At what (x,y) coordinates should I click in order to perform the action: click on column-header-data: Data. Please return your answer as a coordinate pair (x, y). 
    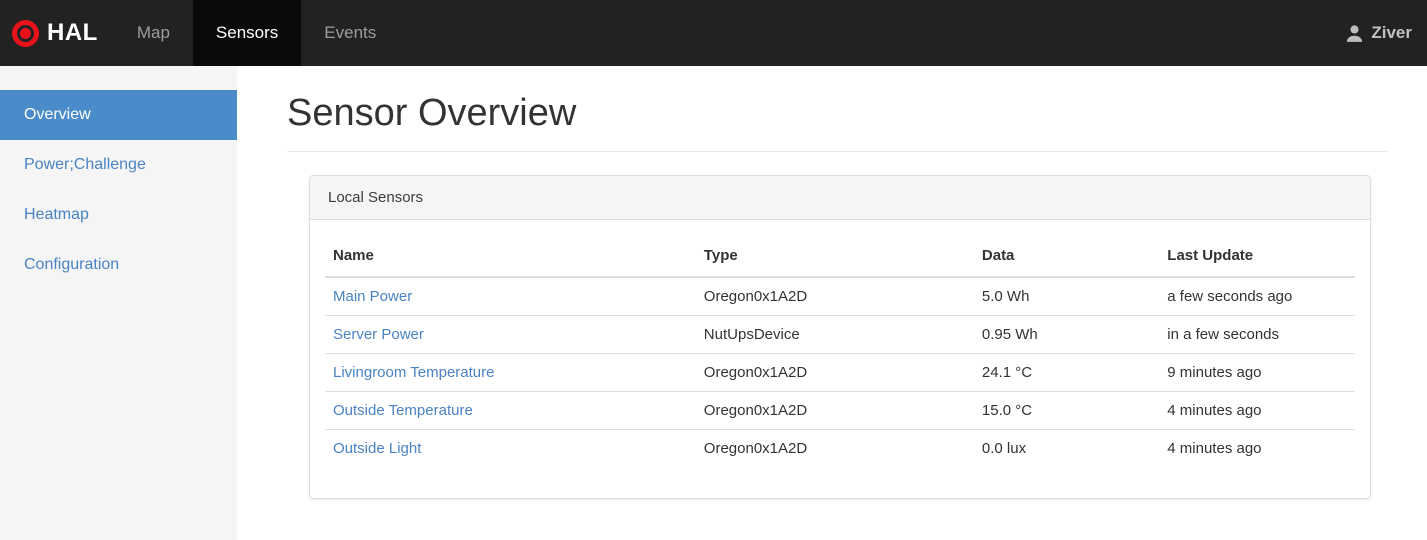
    Looking at the image, I should click on (1066, 256).